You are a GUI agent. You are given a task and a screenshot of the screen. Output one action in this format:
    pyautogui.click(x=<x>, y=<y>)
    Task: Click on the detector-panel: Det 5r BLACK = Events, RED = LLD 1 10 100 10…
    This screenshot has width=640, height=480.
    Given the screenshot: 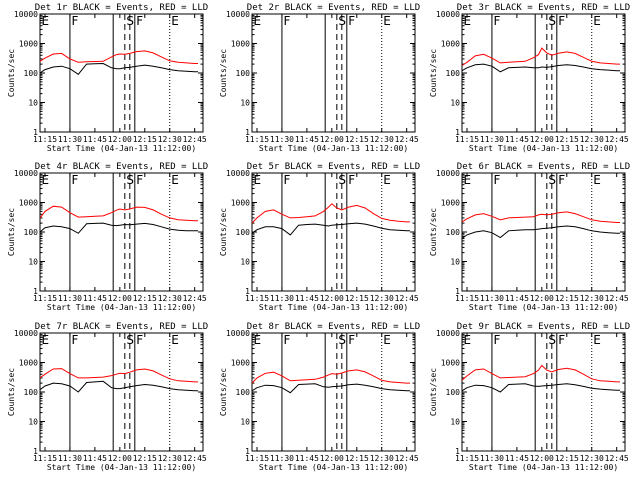 What is the action you would take?
    pyautogui.click(x=319, y=237)
    